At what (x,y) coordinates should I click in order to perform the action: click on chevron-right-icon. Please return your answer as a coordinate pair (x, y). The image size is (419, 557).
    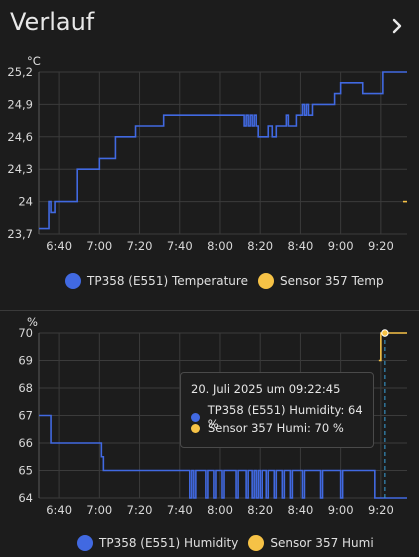
    Looking at the image, I should click on (397, 26).